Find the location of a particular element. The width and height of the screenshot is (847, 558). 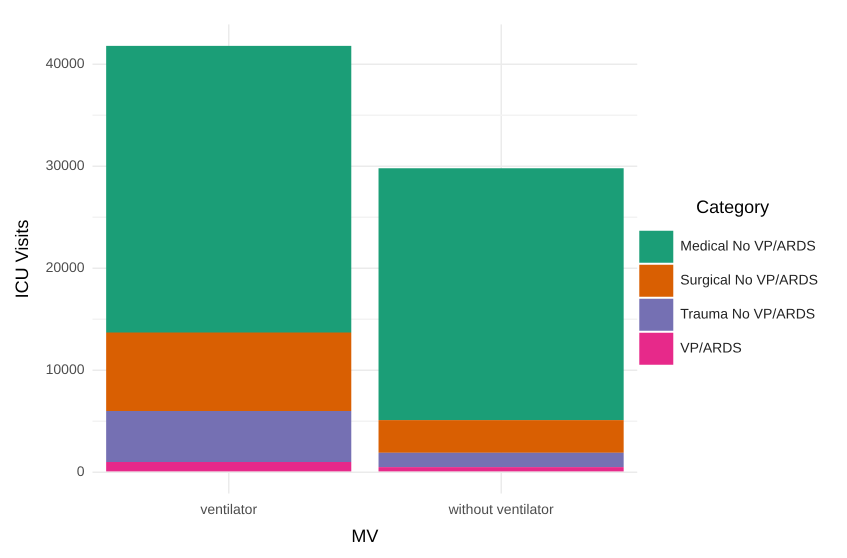

legend-label: Trauma No VP/ARDS is located at coordinates (748, 314).